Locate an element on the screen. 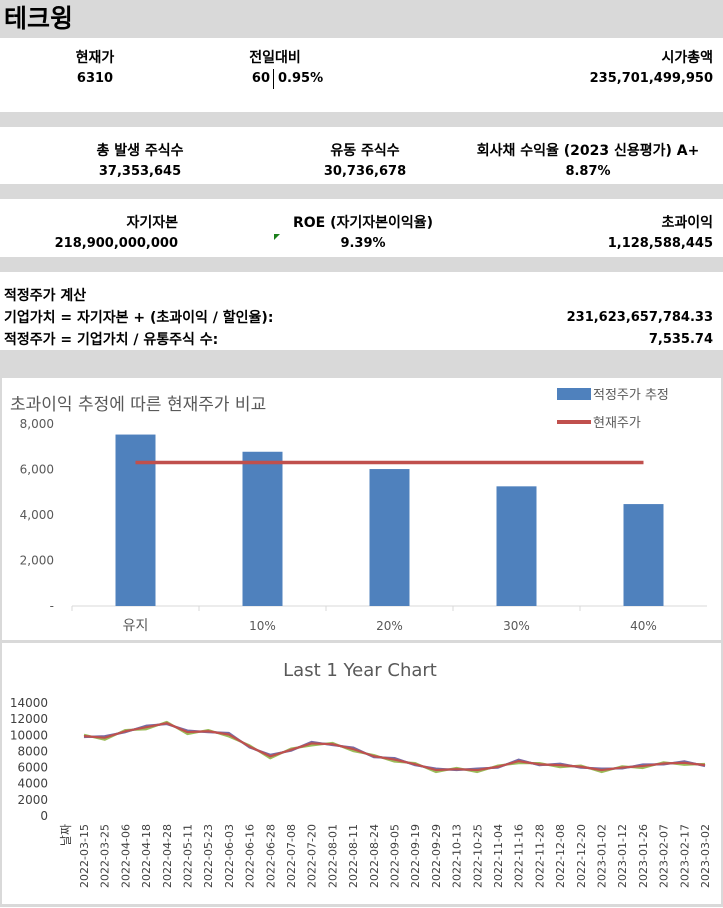 This screenshot has height=908, width=723. line-x-tick-label: 2022-06-16 is located at coordinates (250, 856).